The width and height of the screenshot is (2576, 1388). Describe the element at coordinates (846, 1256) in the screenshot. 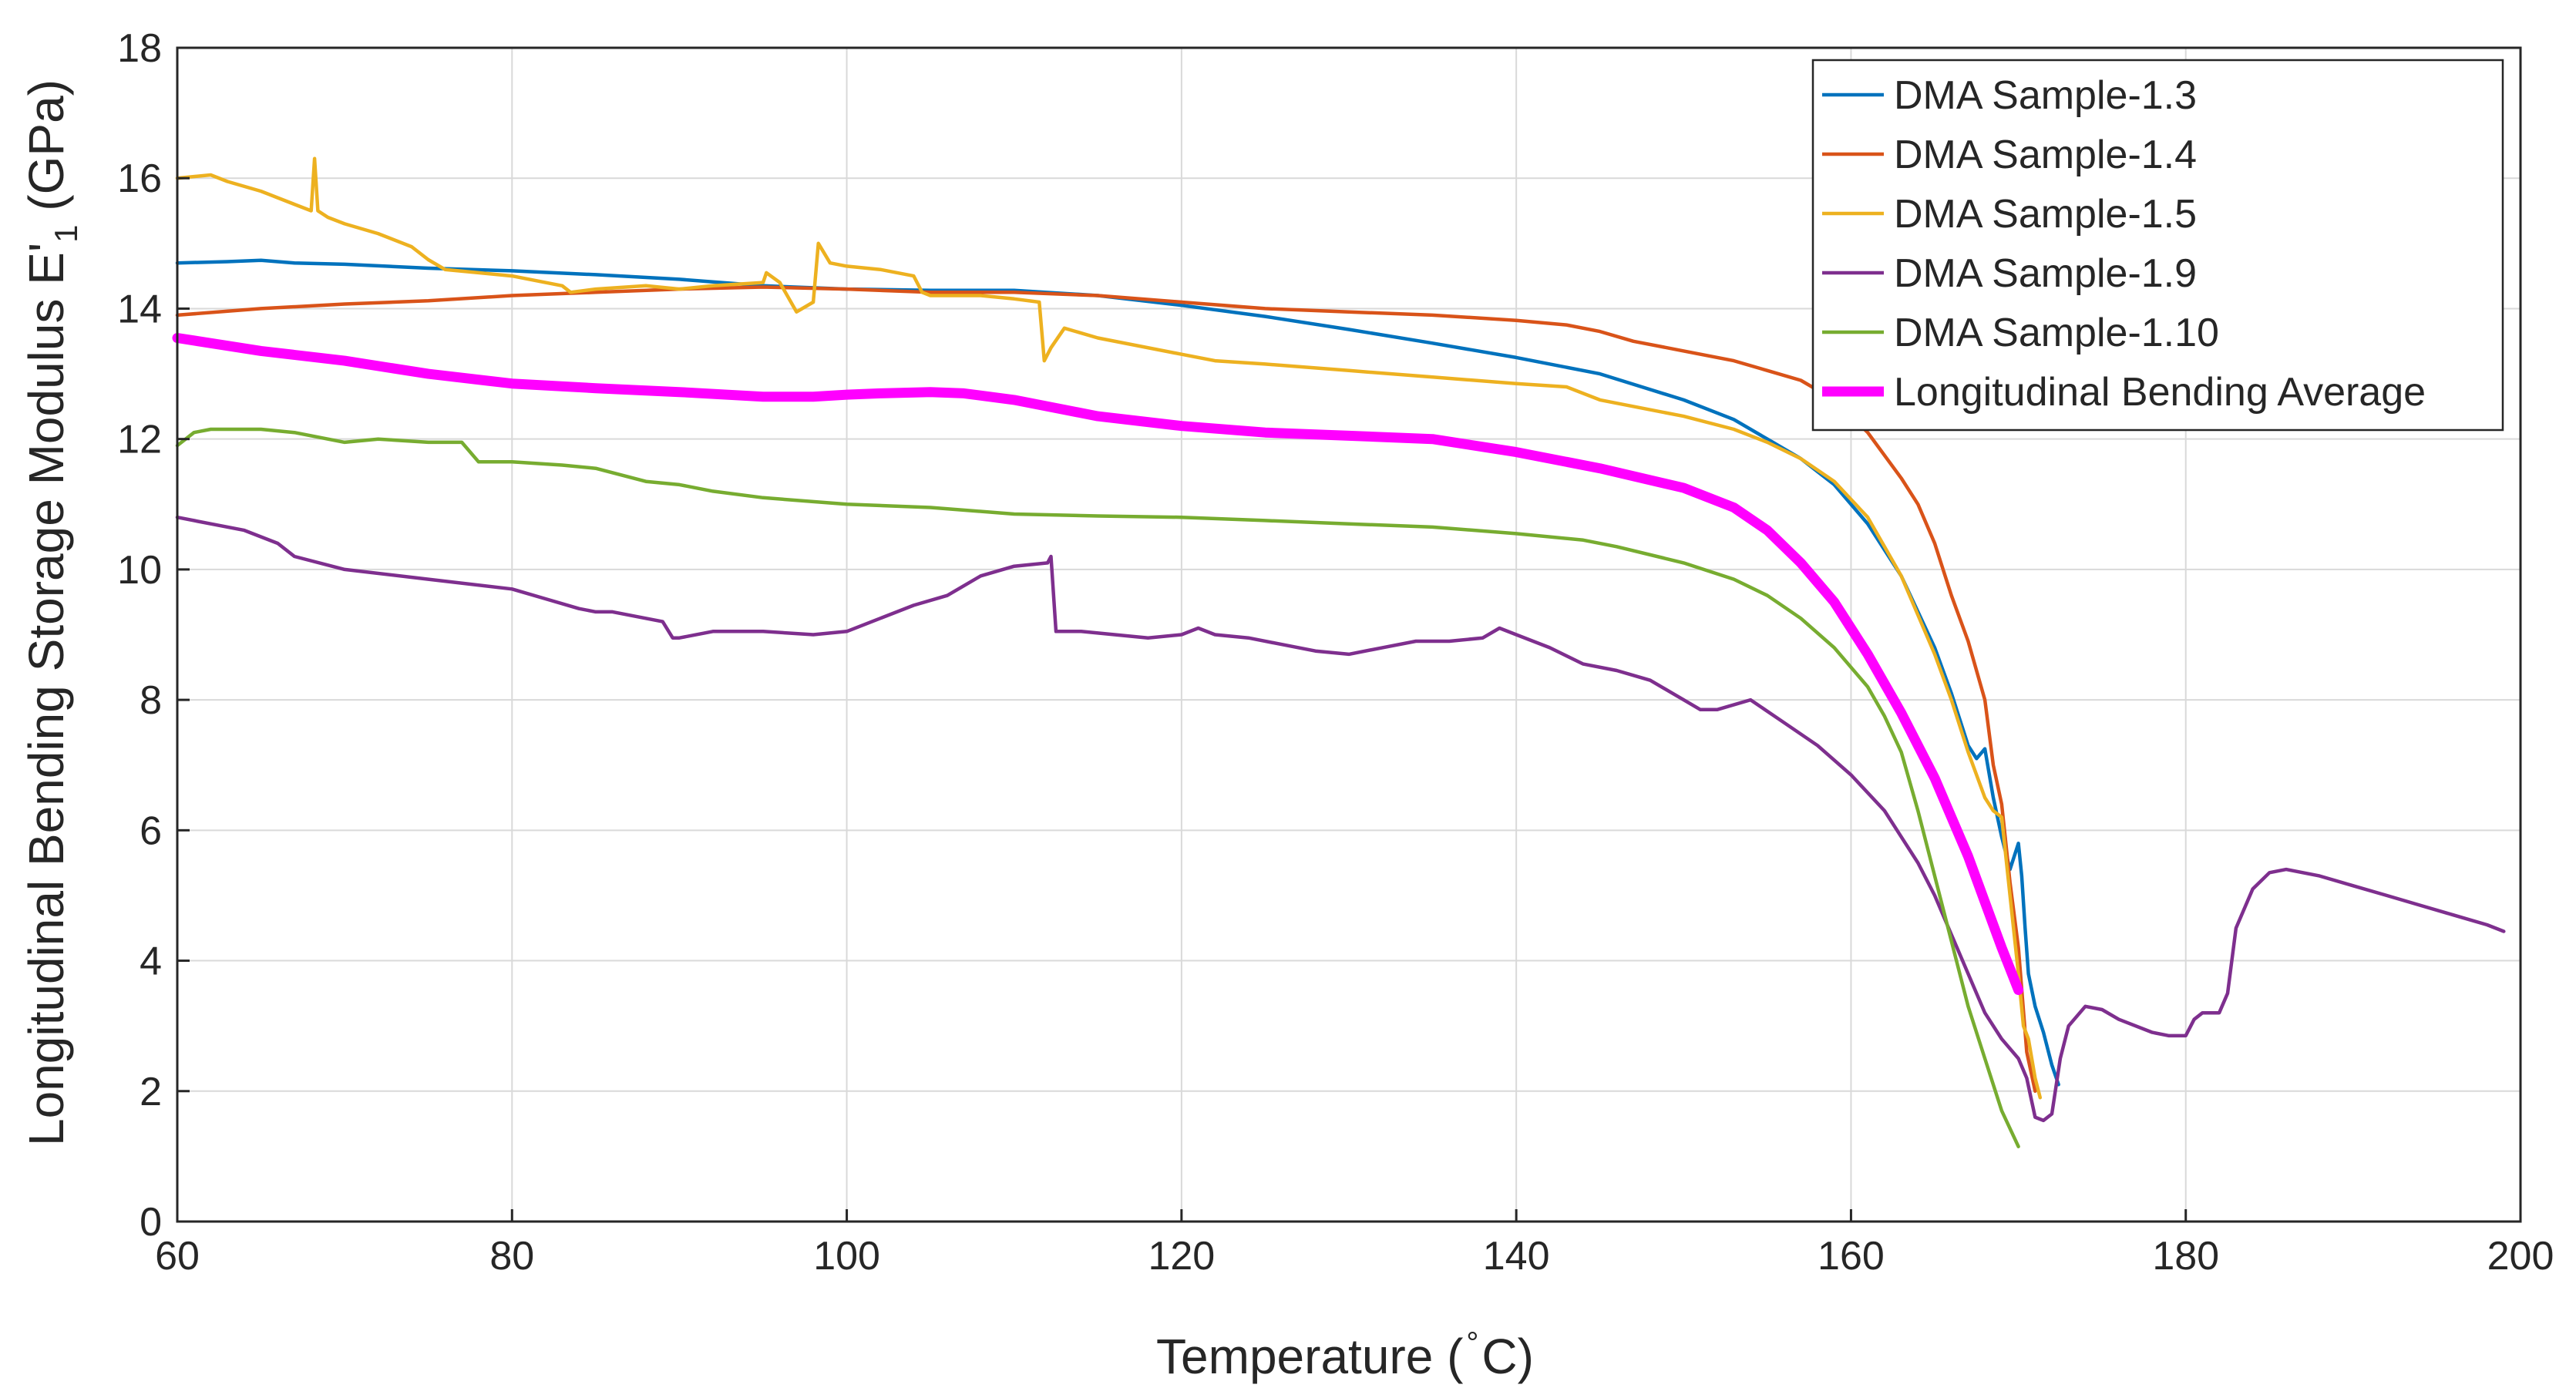

I see `x-tick-label: 100` at that location.